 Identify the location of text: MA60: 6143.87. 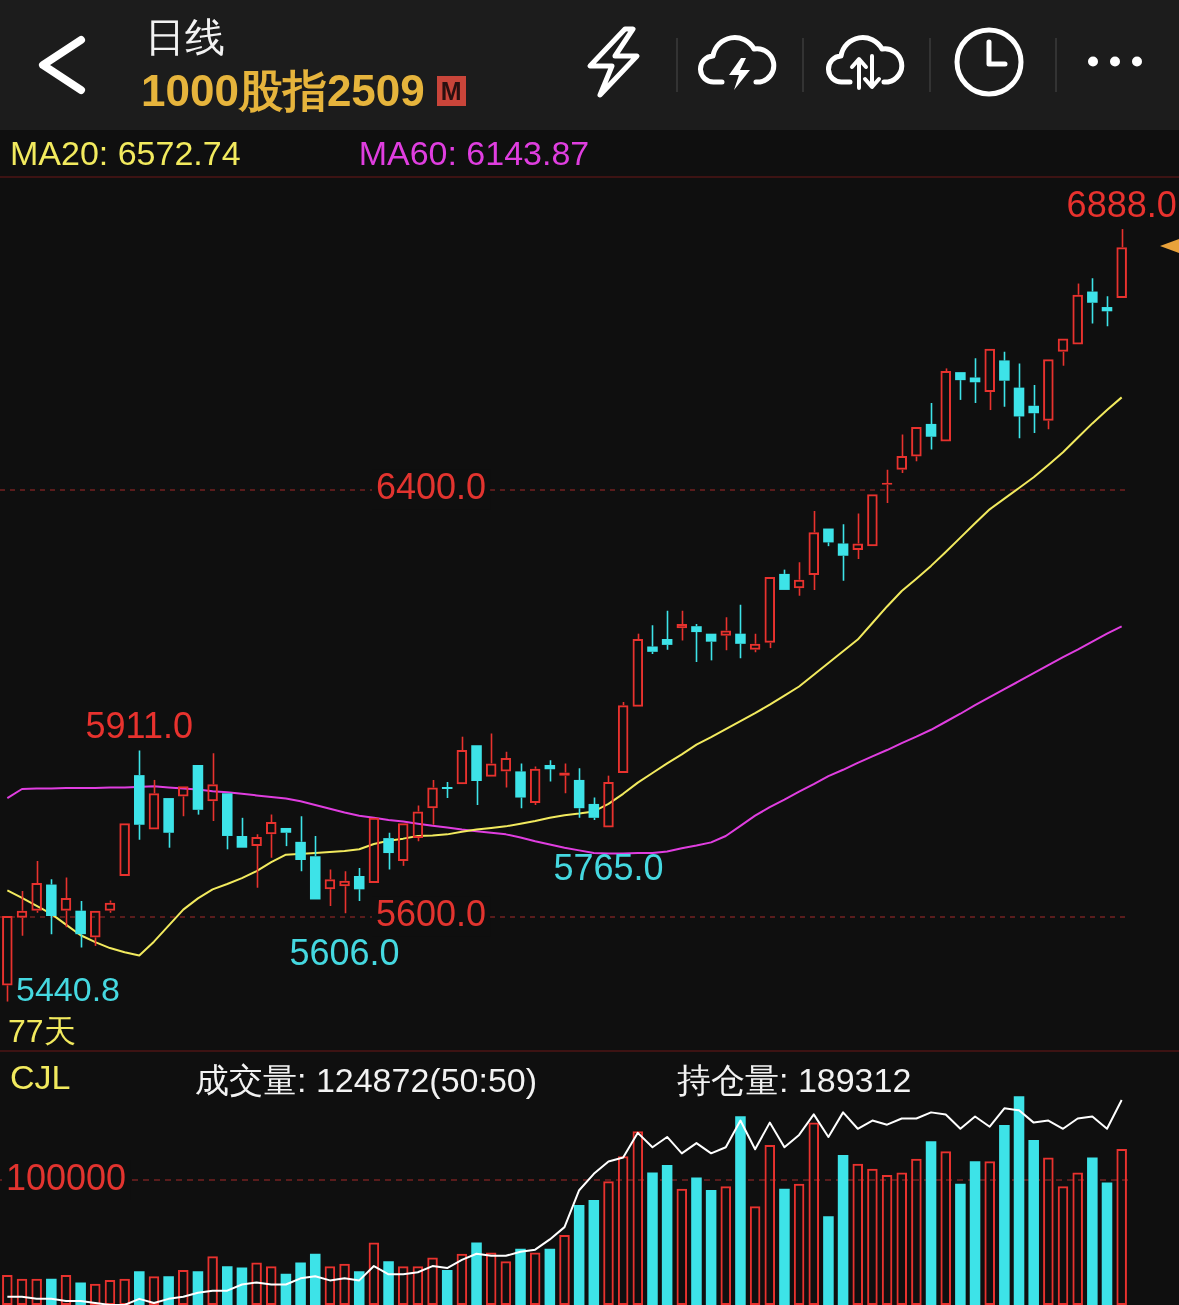
(474, 153).